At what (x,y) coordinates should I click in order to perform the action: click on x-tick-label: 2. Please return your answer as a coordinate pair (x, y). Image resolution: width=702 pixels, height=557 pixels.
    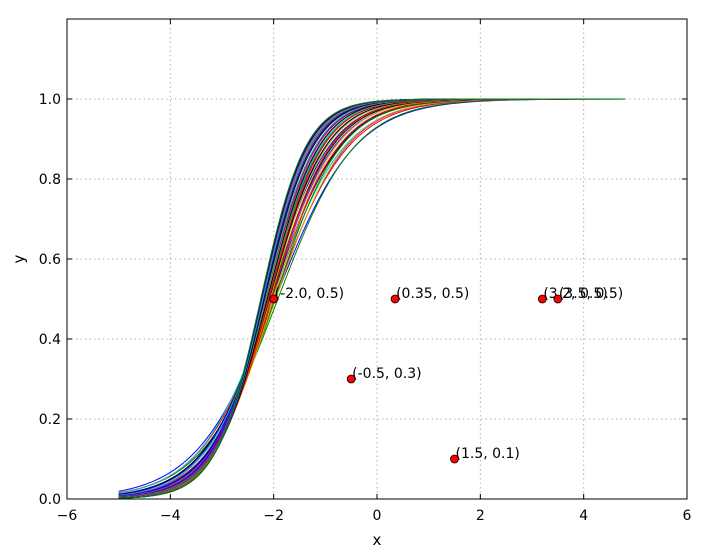
    Looking at the image, I should click on (480, 516).